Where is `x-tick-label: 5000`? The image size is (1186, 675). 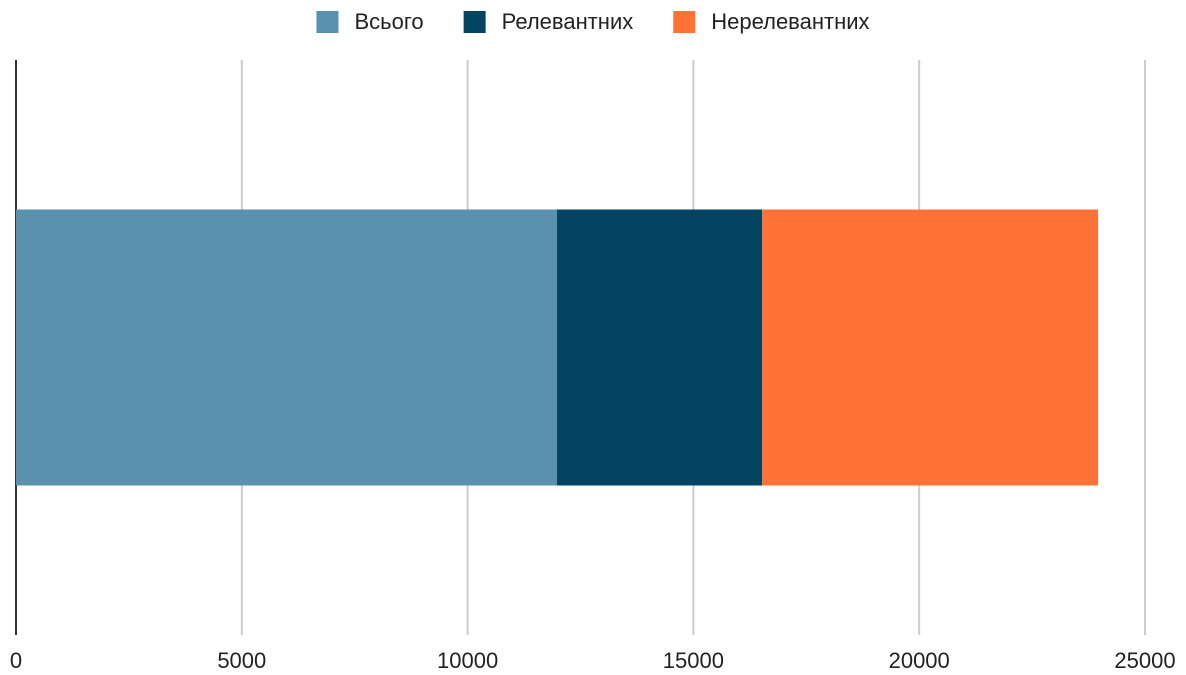
x-tick-label: 5000 is located at coordinates (241, 660).